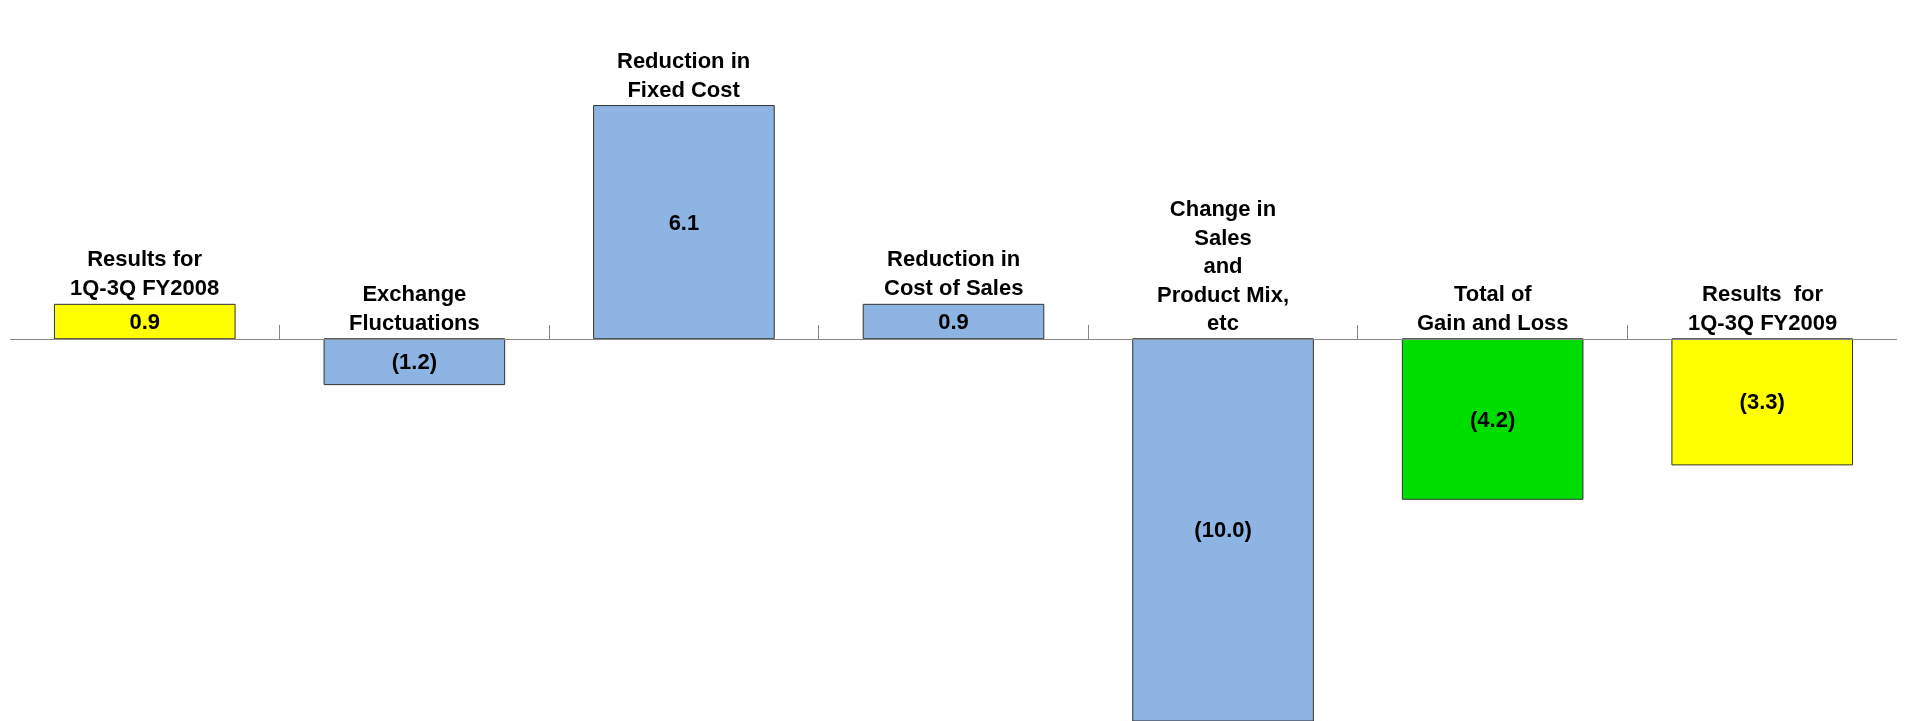  Describe the element at coordinates (1762, 402) in the screenshot. I see `data-label: (3.3)` at that location.